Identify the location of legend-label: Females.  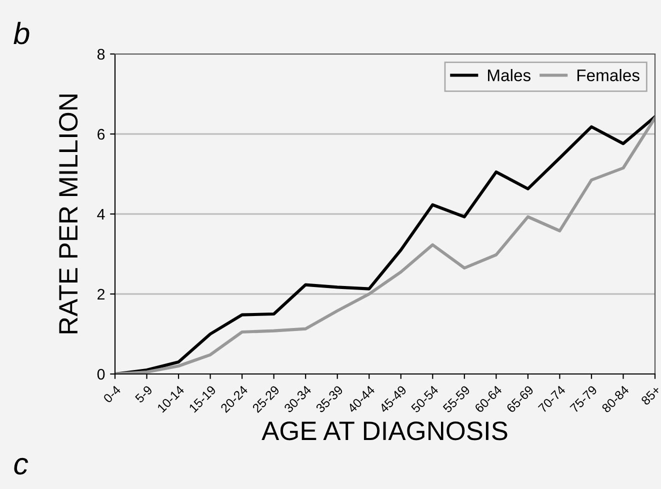
(608, 75).